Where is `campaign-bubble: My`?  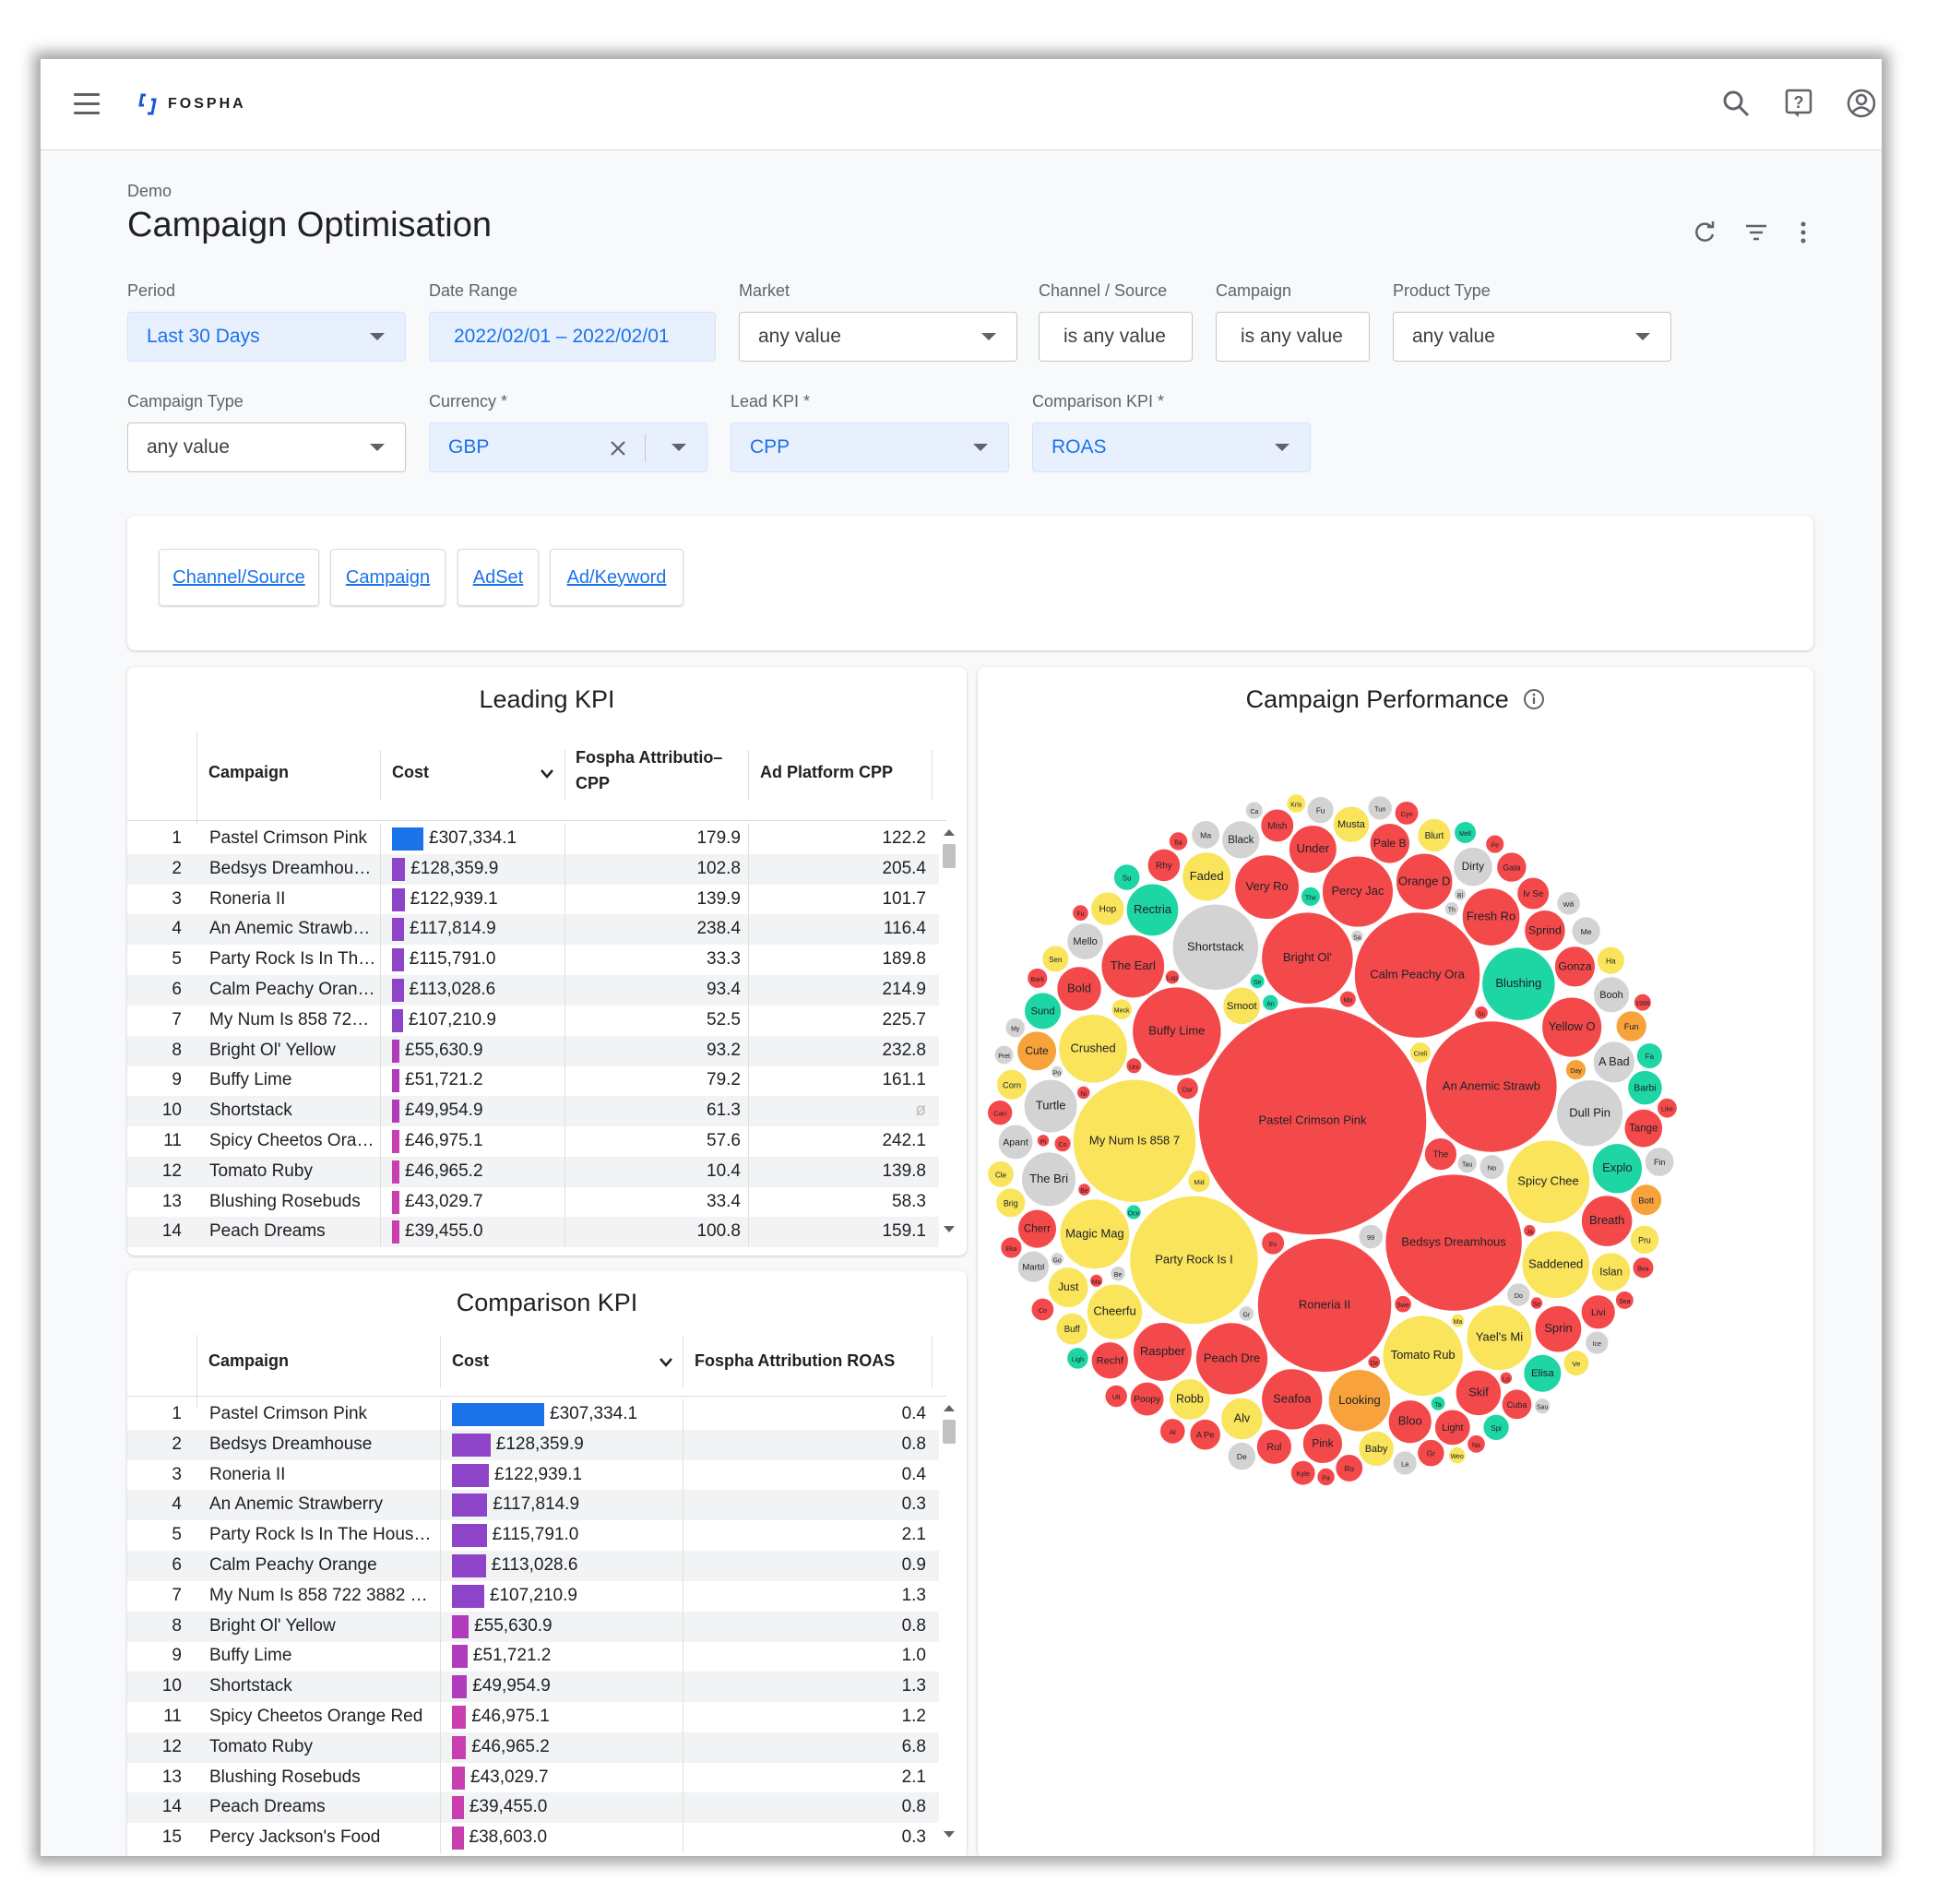 campaign-bubble: My is located at coordinates (1016, 1028).